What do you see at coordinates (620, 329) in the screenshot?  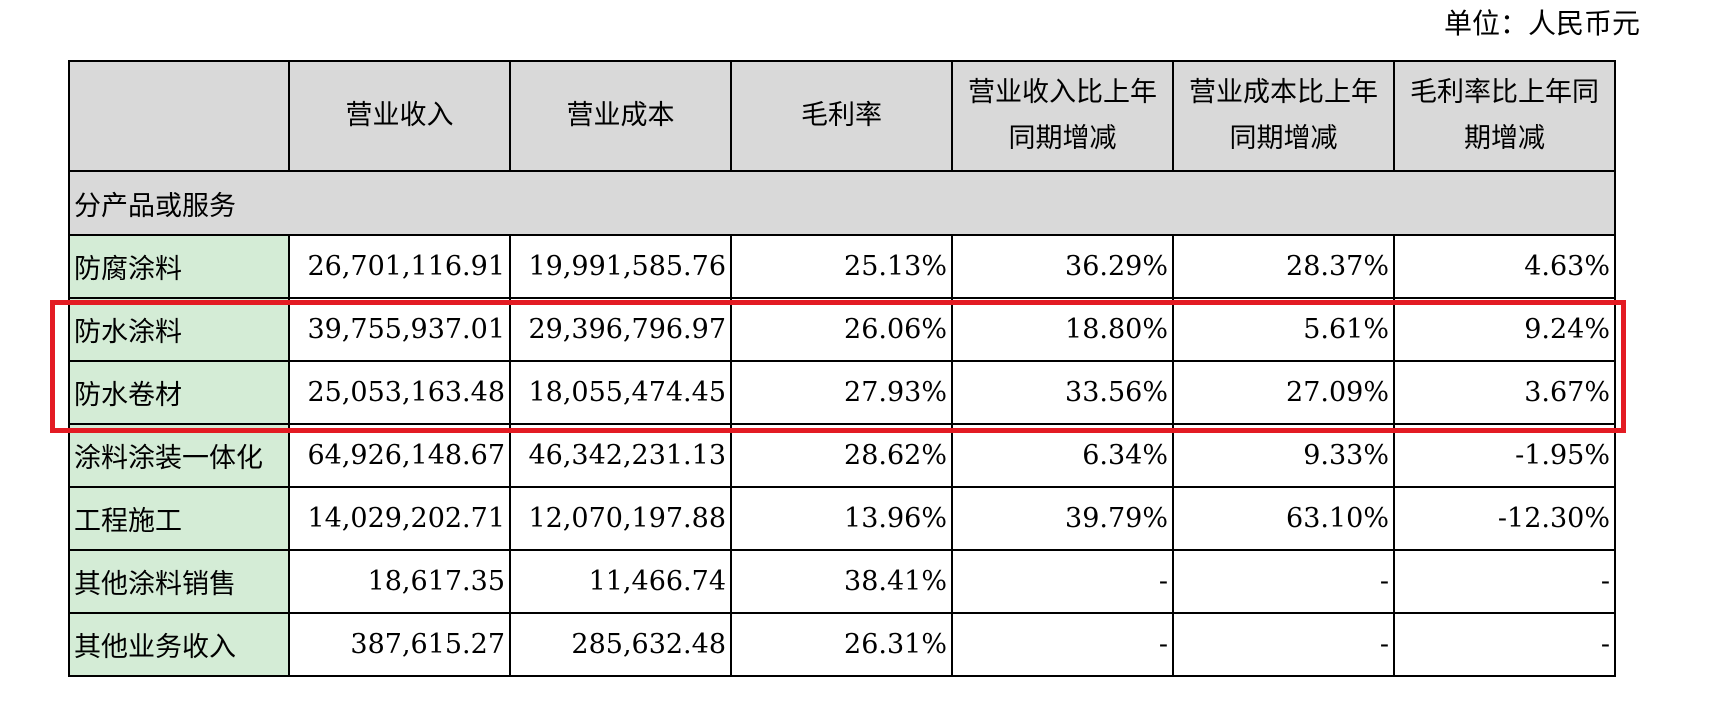 I see `cost-cell: 29,396,796.97` at bounding box center [620, 329].